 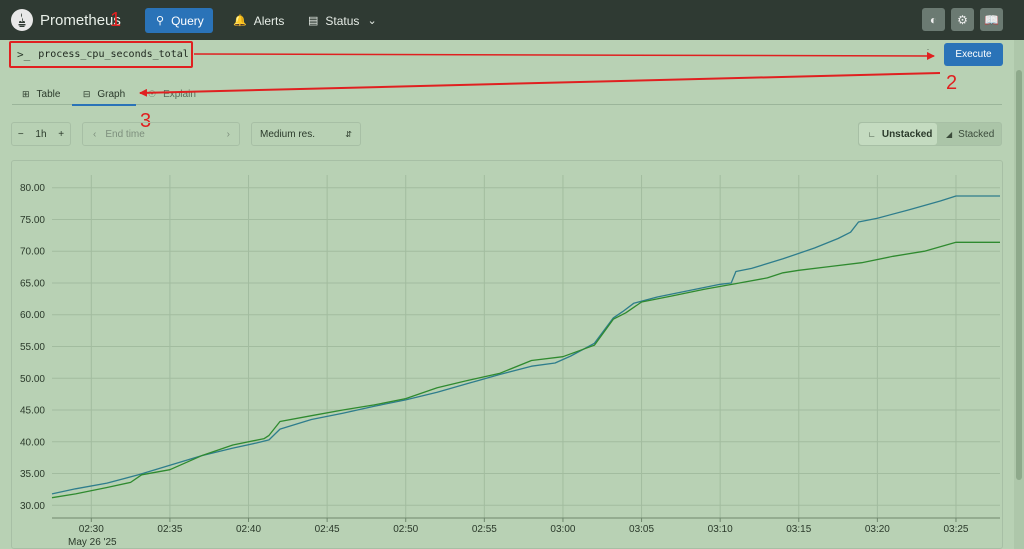 What do you see at coordinates (641, 529) in the screenshot?
I see `x-tick-label: 03:05` at bounding box center [641, 529].